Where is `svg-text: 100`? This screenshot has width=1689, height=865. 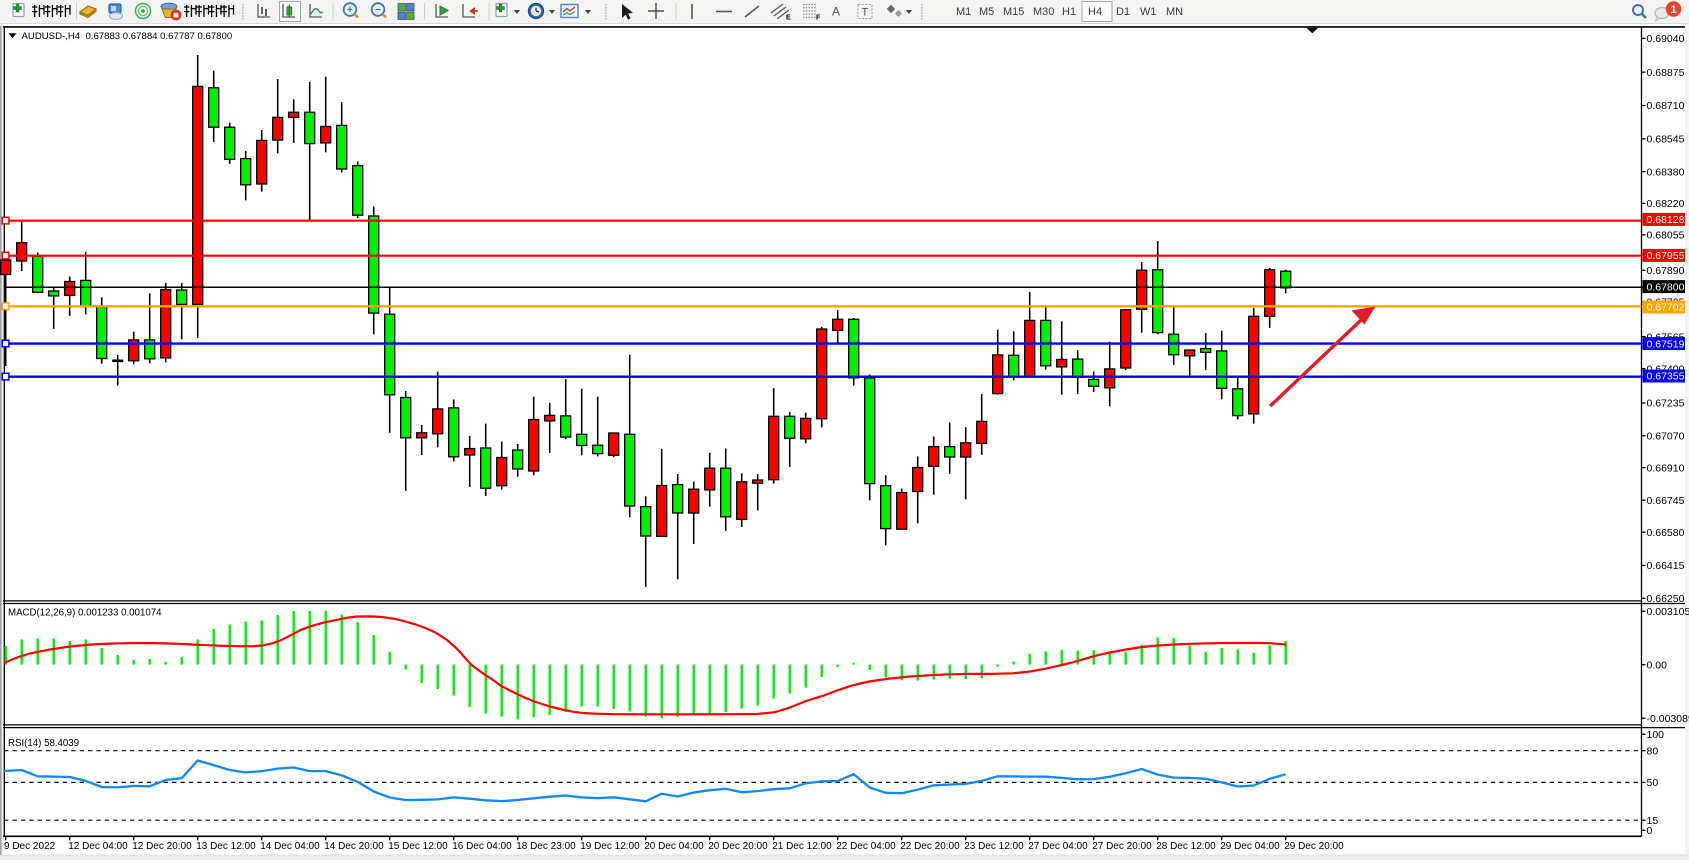
svg-text: 100 is located at coordinates (1656, 735).